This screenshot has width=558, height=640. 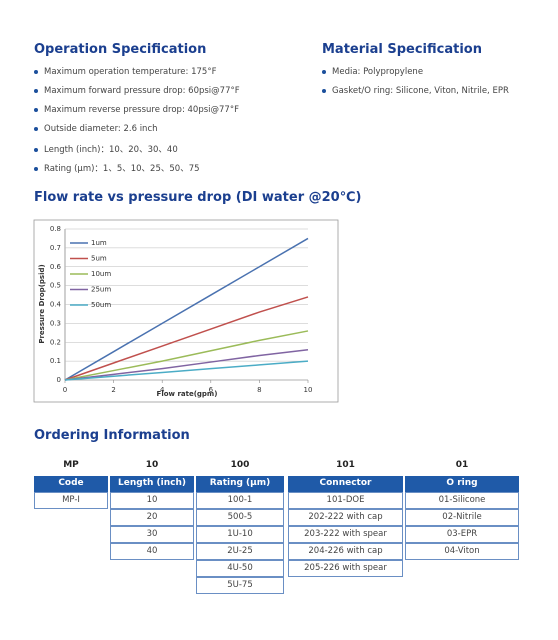 I want to click on y-tick-label: 0.7, so click(x=55, y=248).